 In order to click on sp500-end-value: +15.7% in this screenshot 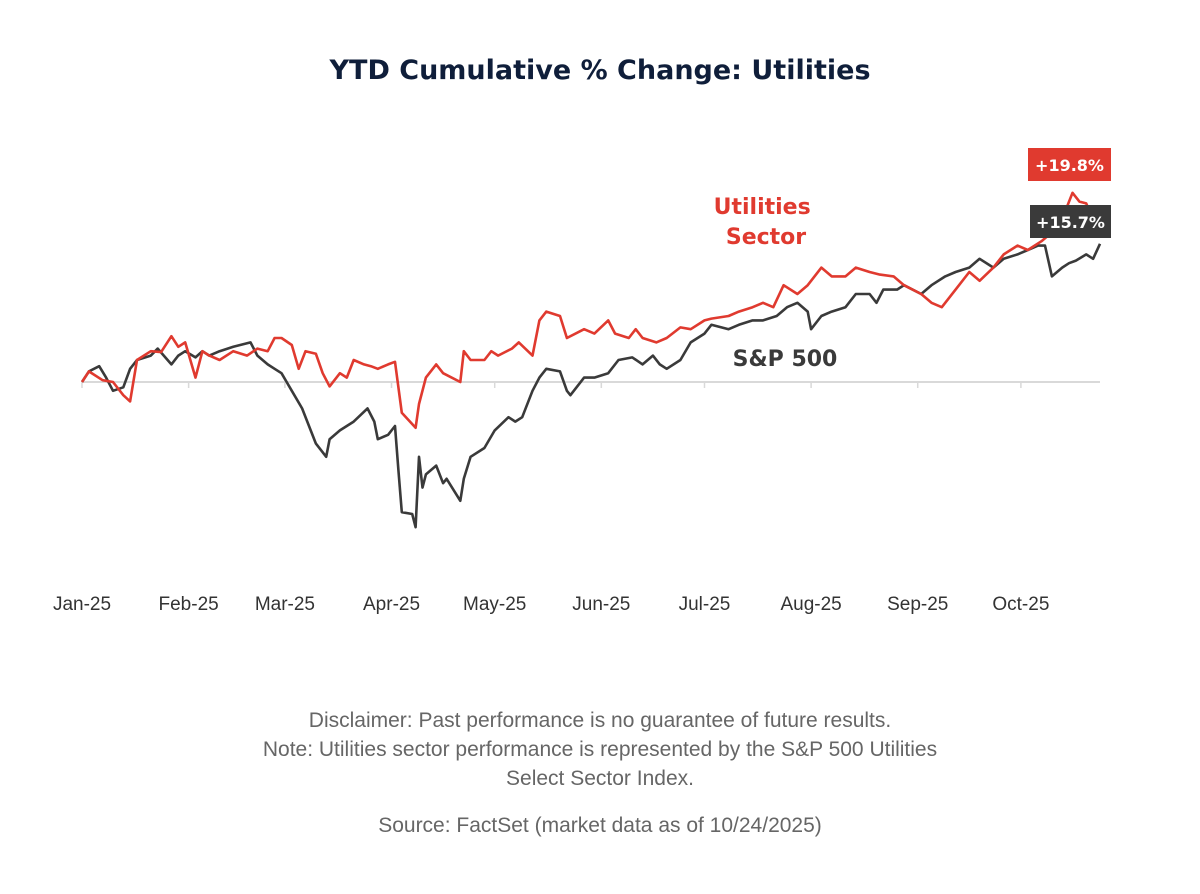, I will do `click(1070, 222)`.